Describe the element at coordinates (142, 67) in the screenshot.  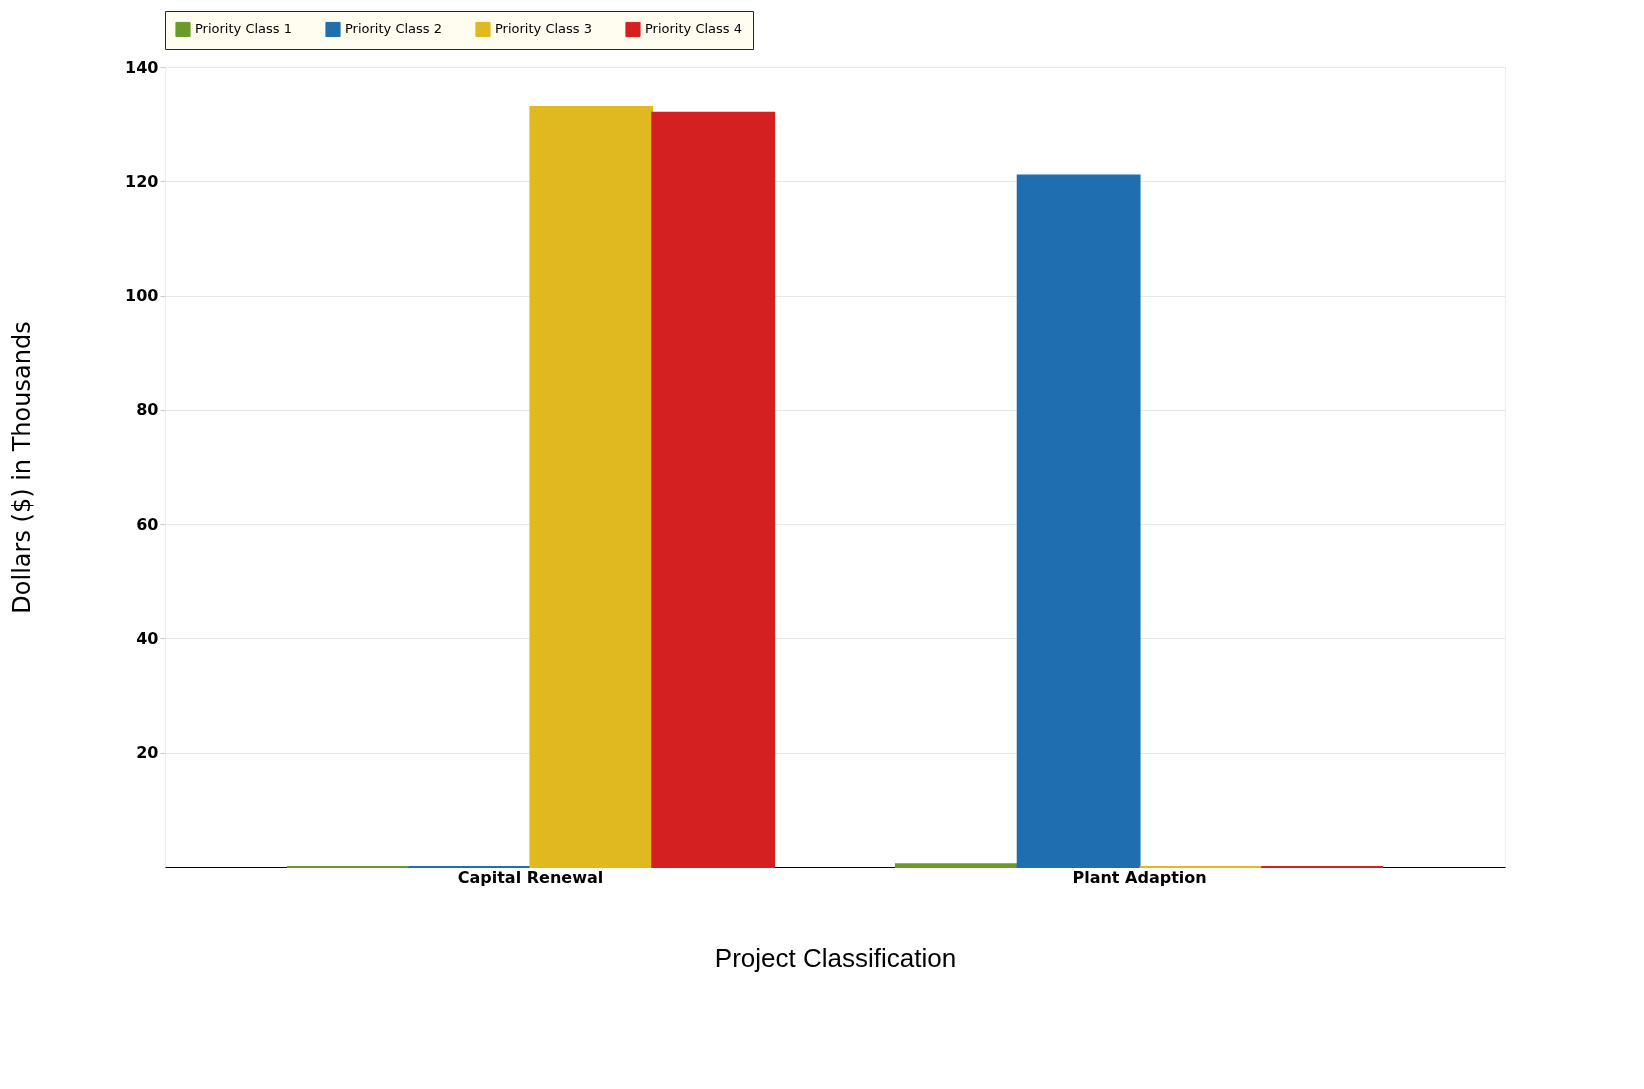
I see `y-tick-label: 140` at that location.